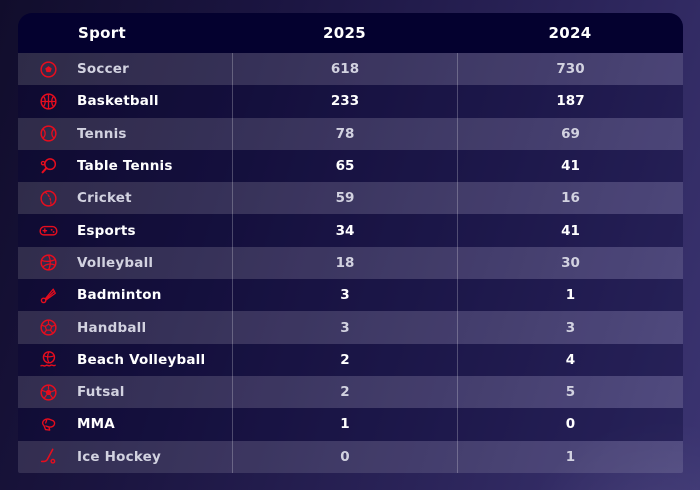  I want to click on tennis-icon, so click(48, 133).